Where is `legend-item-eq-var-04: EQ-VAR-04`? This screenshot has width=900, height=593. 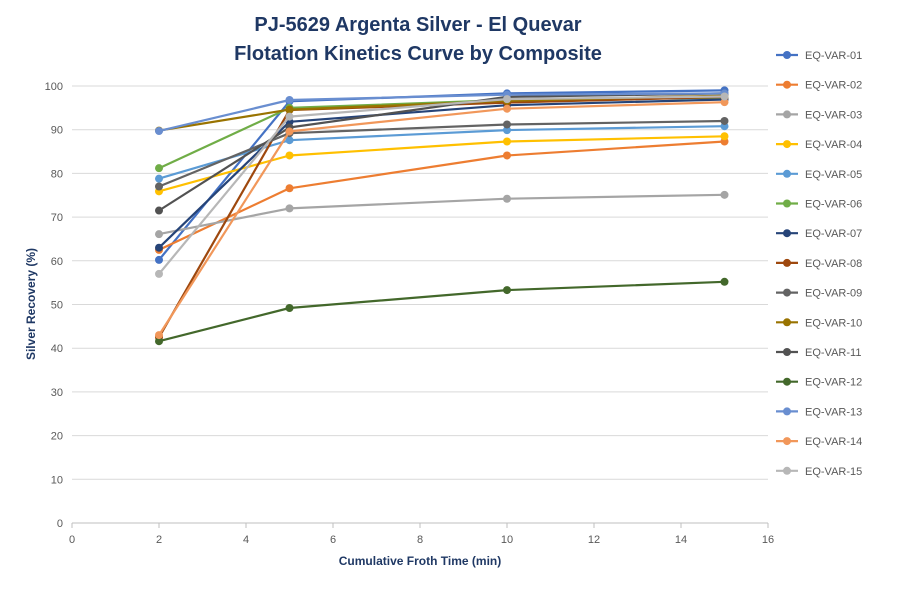 legend-item-eq-var-04: EQ-VAR-04 is located at coordinates (819, 145).